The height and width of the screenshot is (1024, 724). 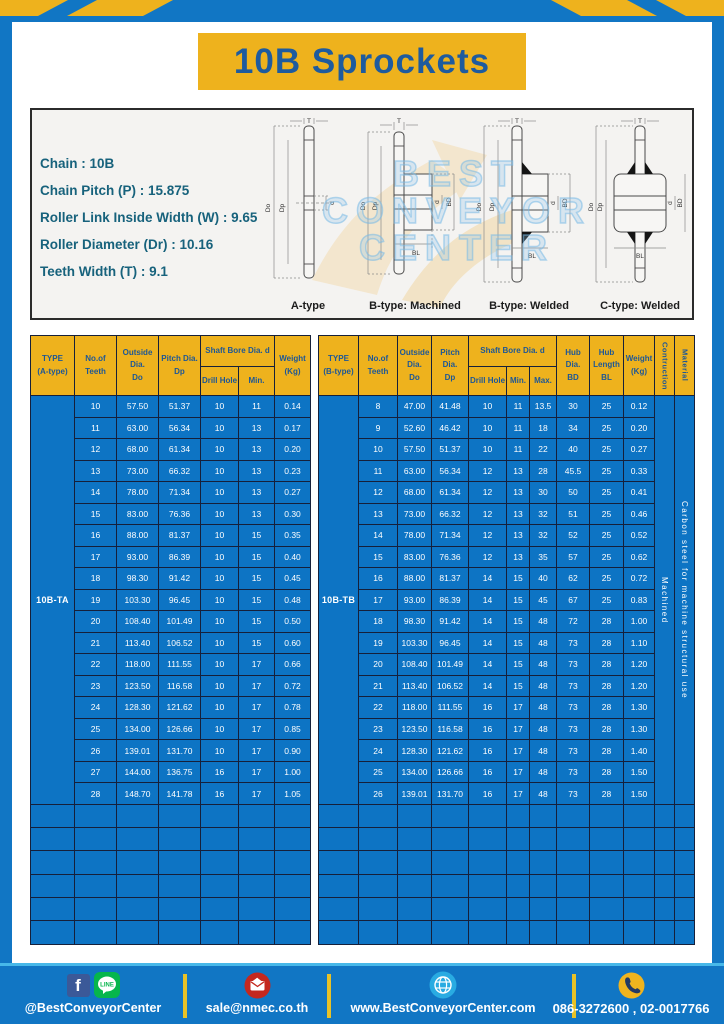 I want to click on table-cell: 66.32, so click(x=179, y=471).